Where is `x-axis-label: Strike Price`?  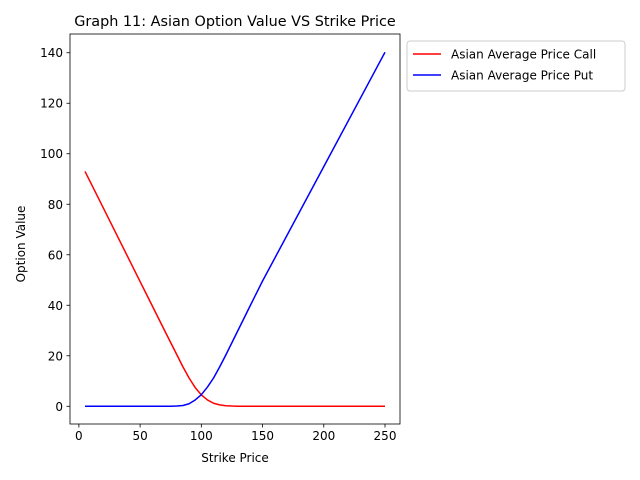 x-axis-label: Strike Price is located at coordinates (235, 458).